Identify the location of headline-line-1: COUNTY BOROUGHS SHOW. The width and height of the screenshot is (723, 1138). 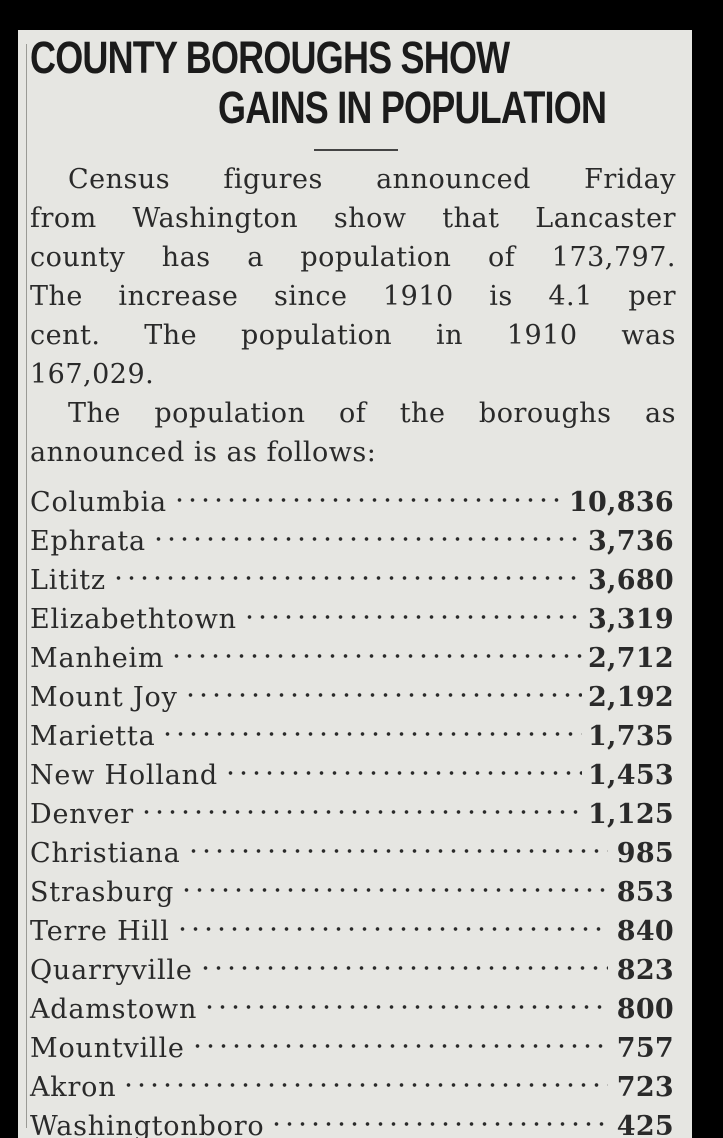
(270, 57).